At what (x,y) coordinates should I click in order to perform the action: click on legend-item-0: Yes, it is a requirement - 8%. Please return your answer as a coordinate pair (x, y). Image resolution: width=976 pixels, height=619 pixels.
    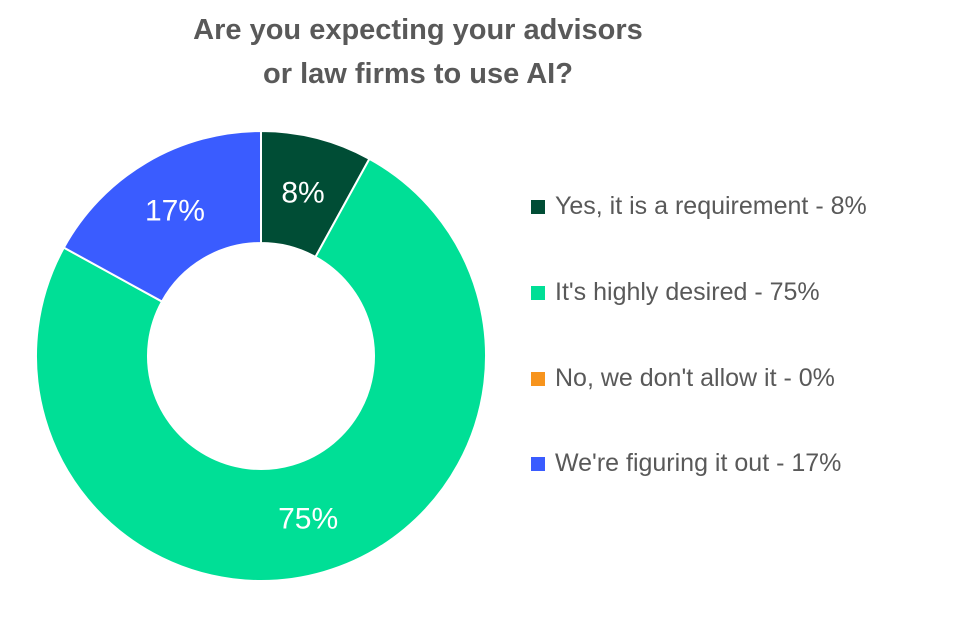
    Looking at the image, I should click on (699, 206).